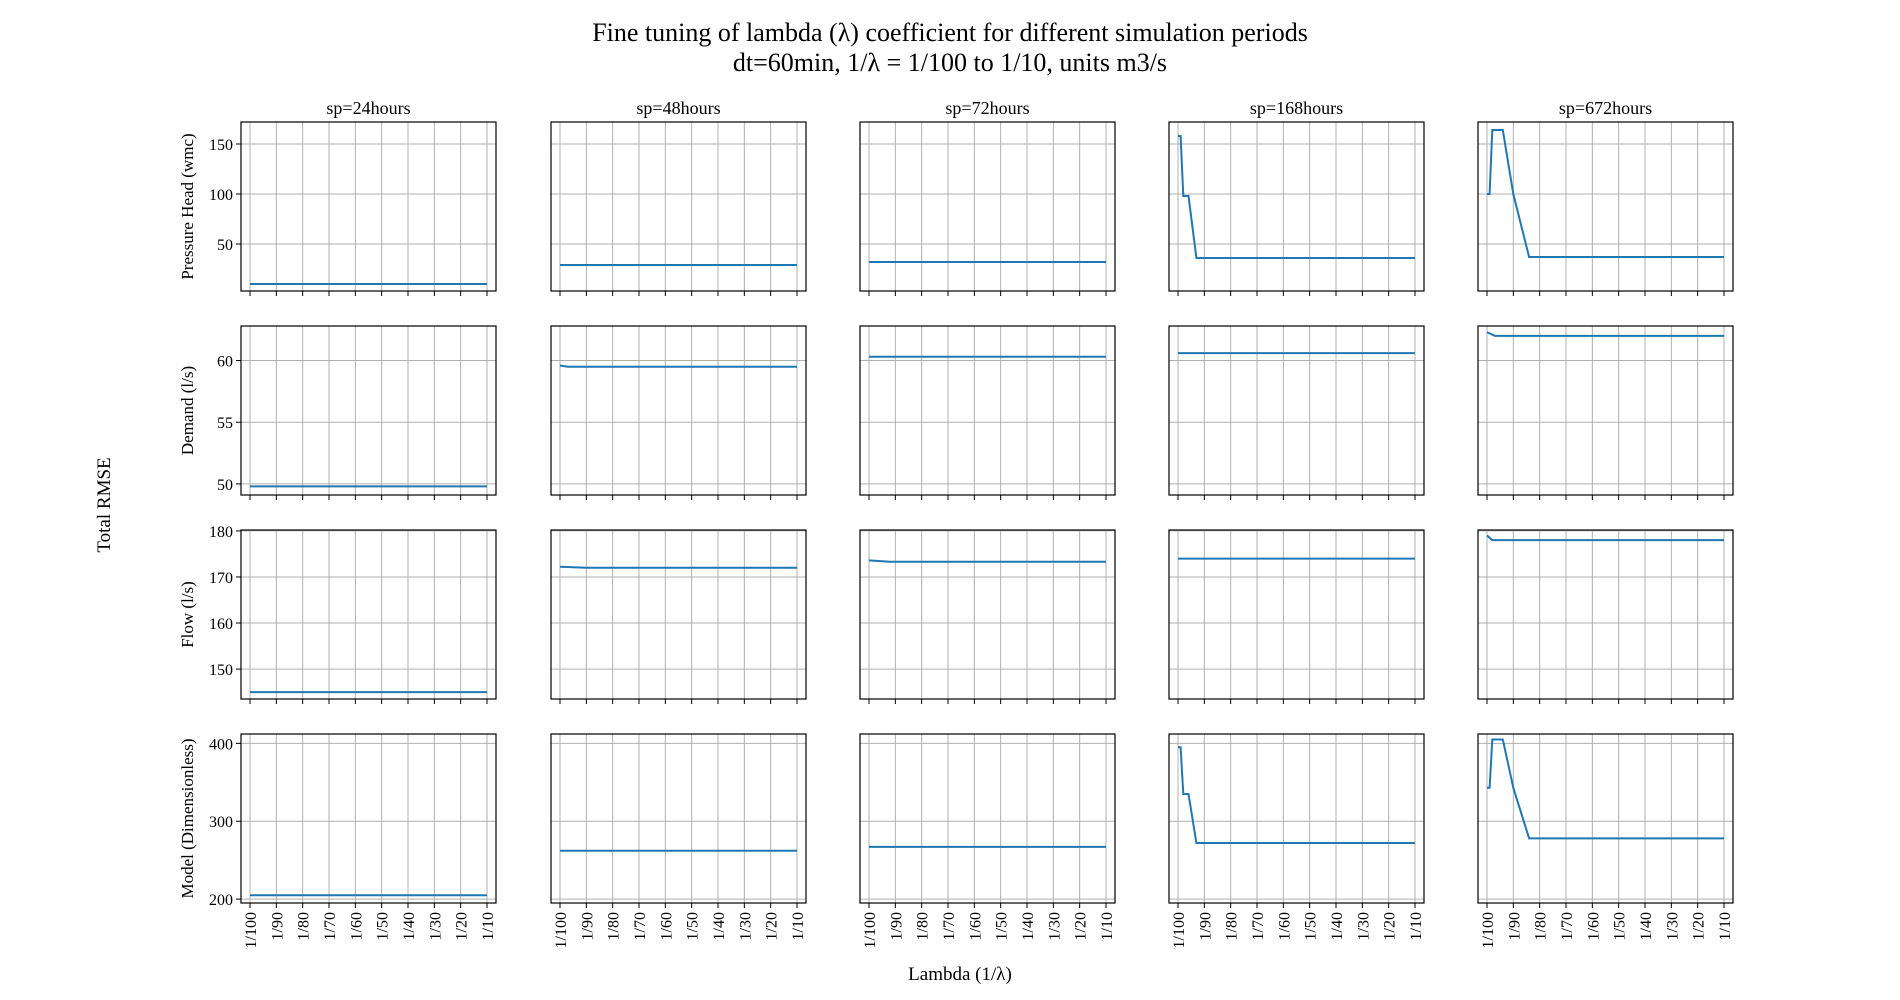  Describe the element at coordinates (225, 362) in the screenshot. I see `y-tick-label: 60` at that location.